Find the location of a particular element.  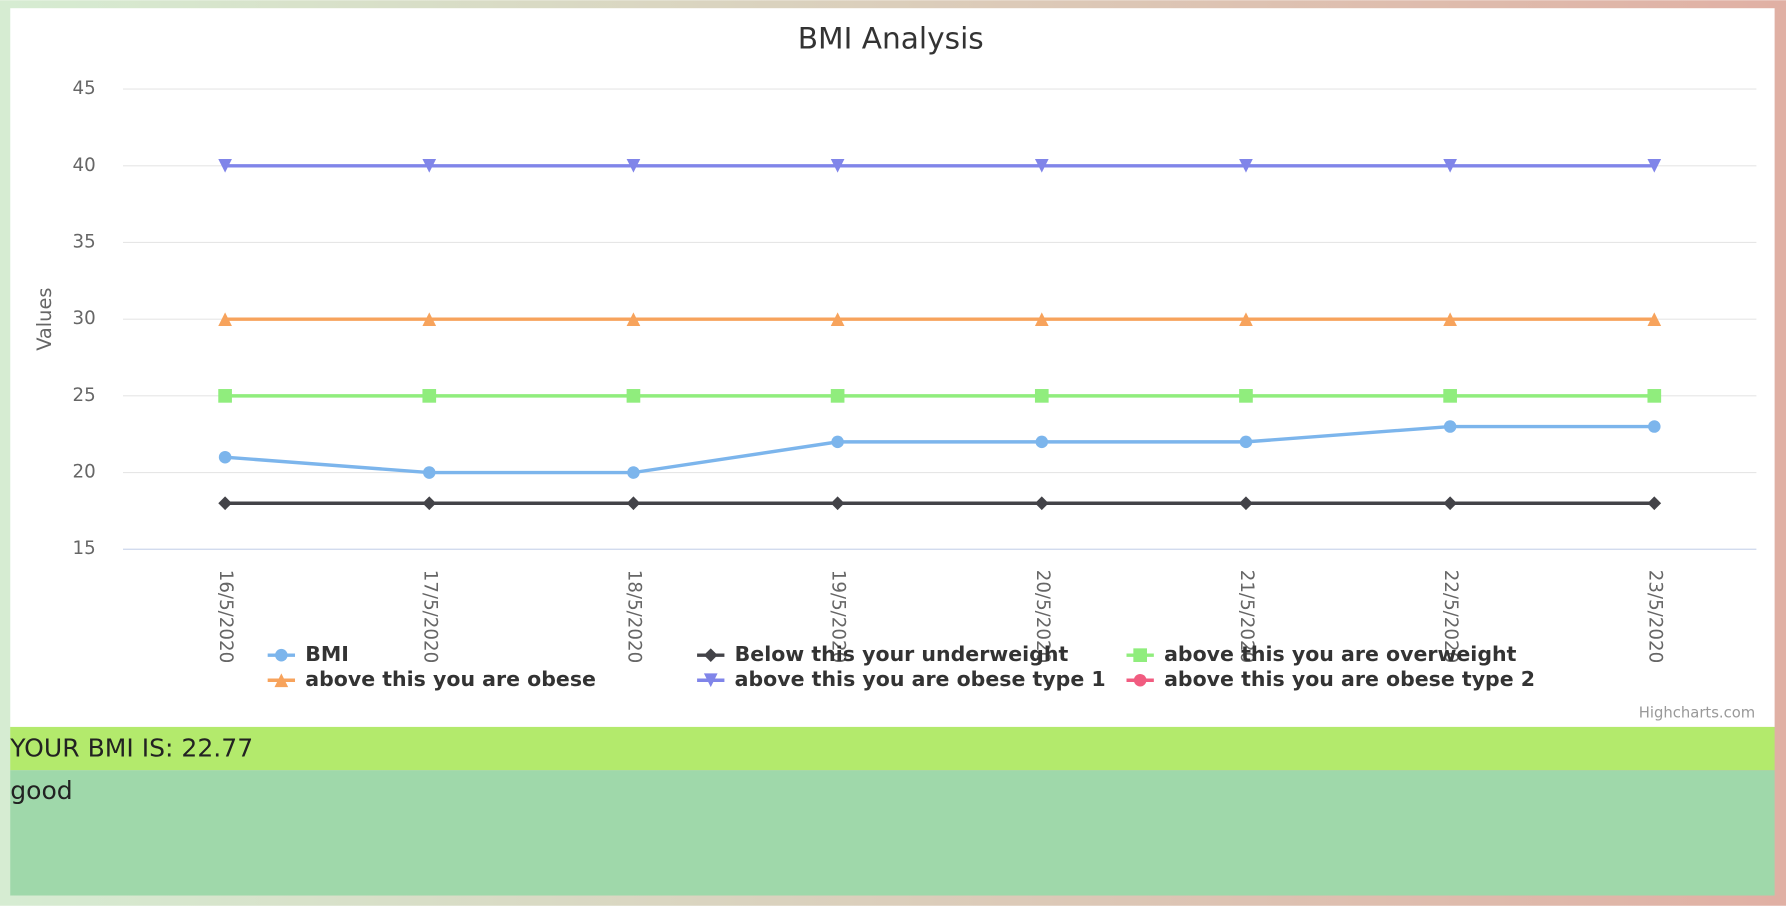

legend-label: BMI is located at coordinates (327, 654).